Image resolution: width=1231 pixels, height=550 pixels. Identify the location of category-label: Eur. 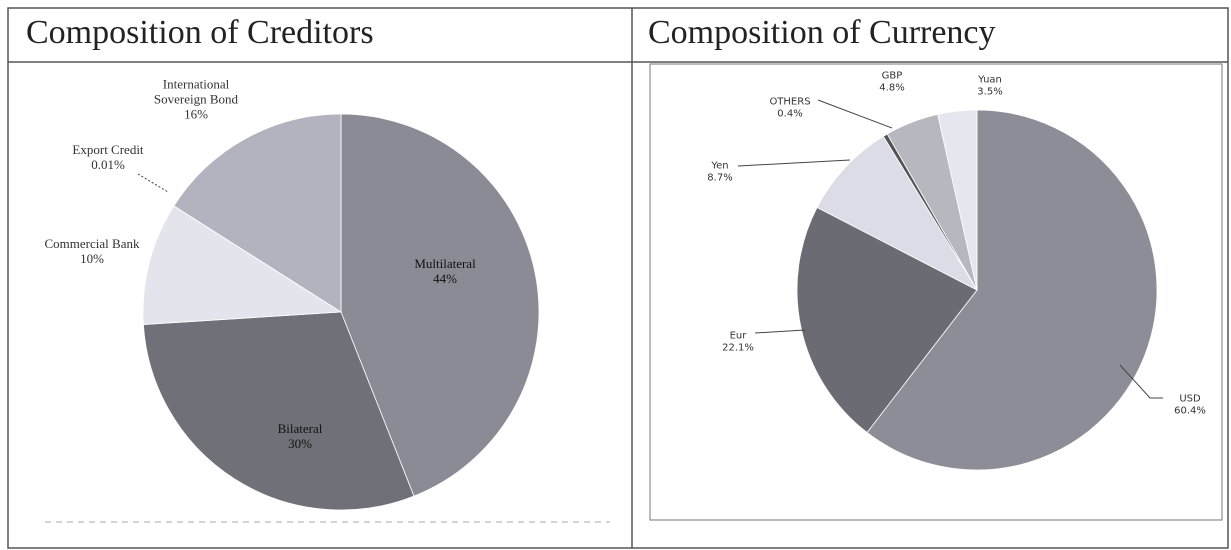
(738, 336).